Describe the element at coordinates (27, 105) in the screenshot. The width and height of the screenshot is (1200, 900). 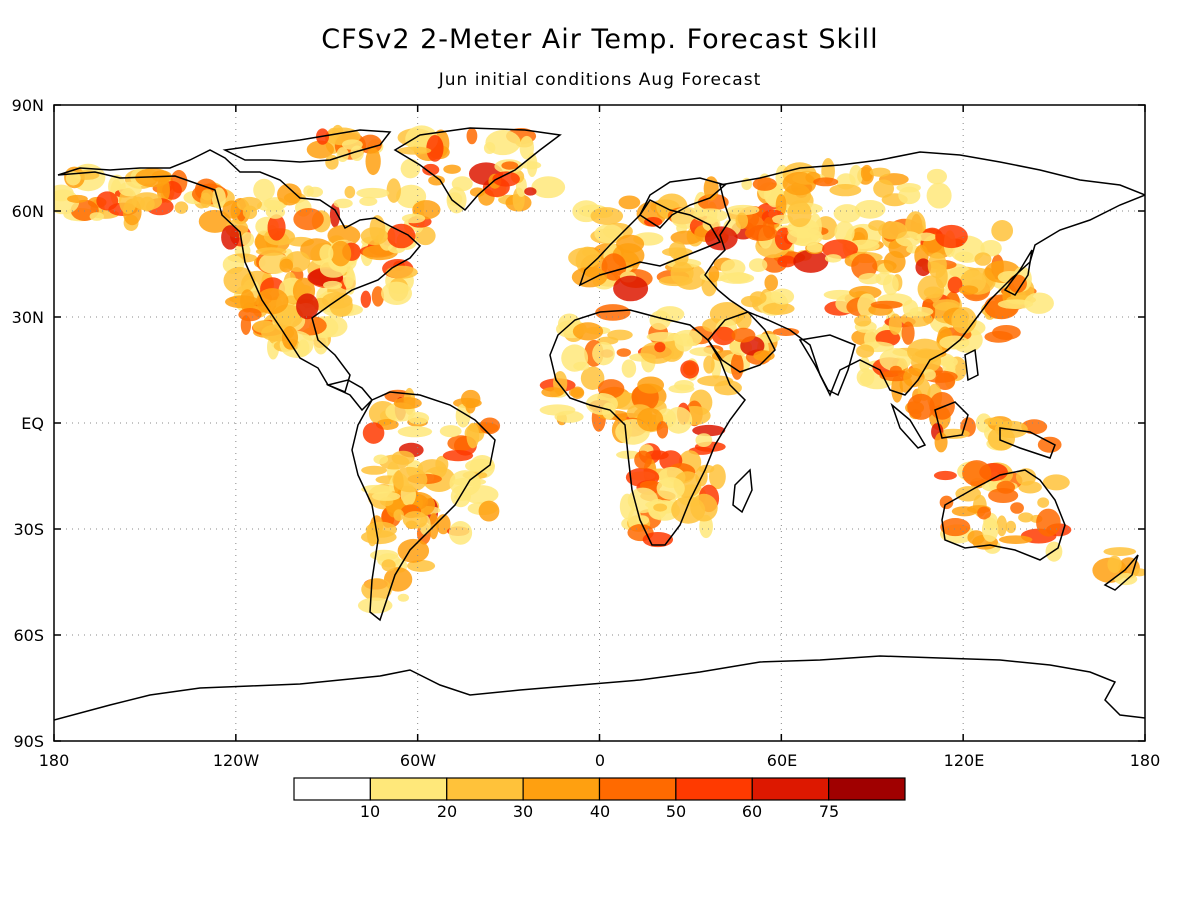
I see `lat-label: 90N` at that location.